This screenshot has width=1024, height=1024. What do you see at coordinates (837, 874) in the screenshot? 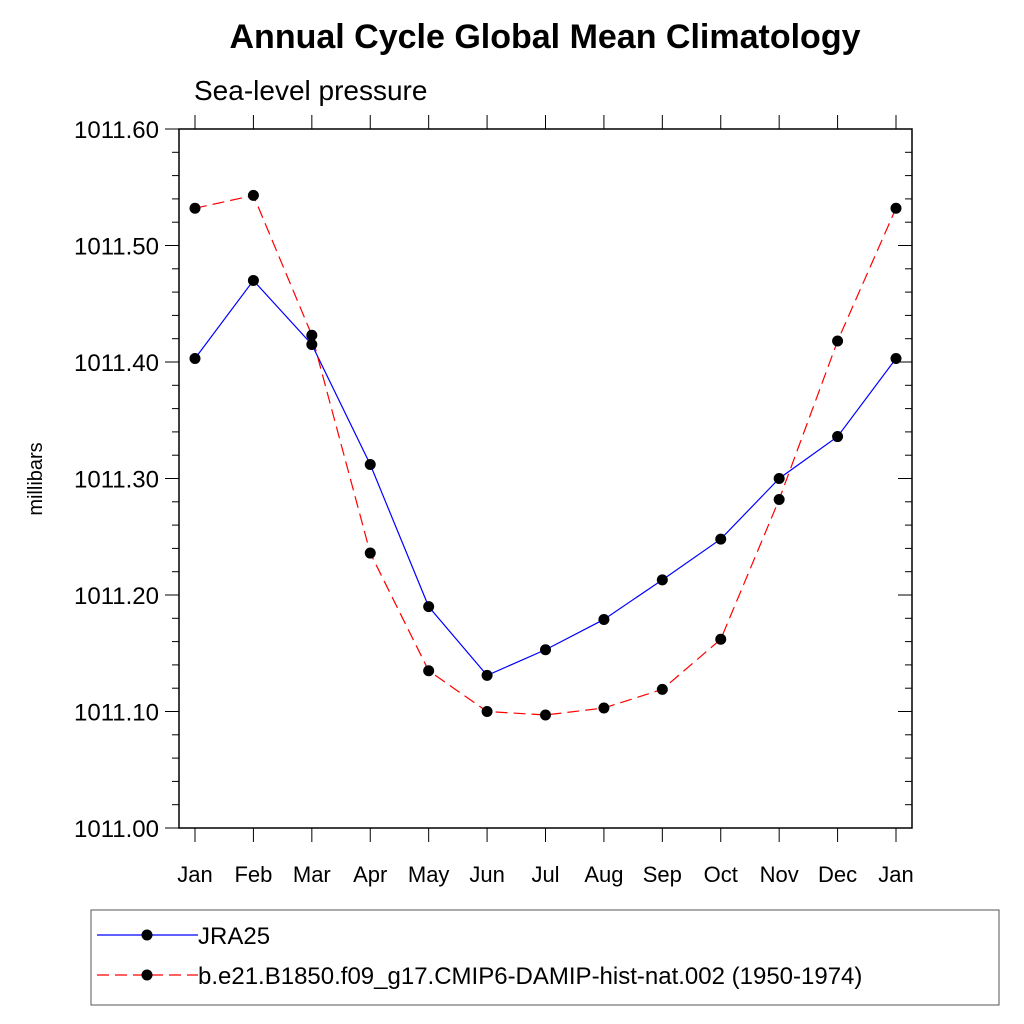
I see `x-tick-label: Dec` at bounding box center [837, 874].